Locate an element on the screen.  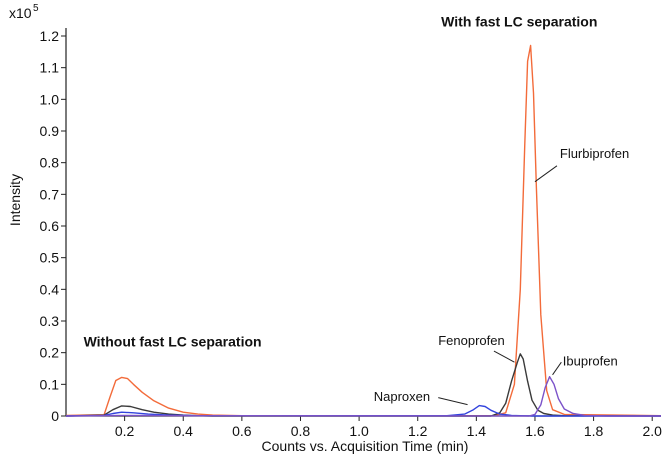
x-tick-label: 0.4 is located at coordinates (184, 431).